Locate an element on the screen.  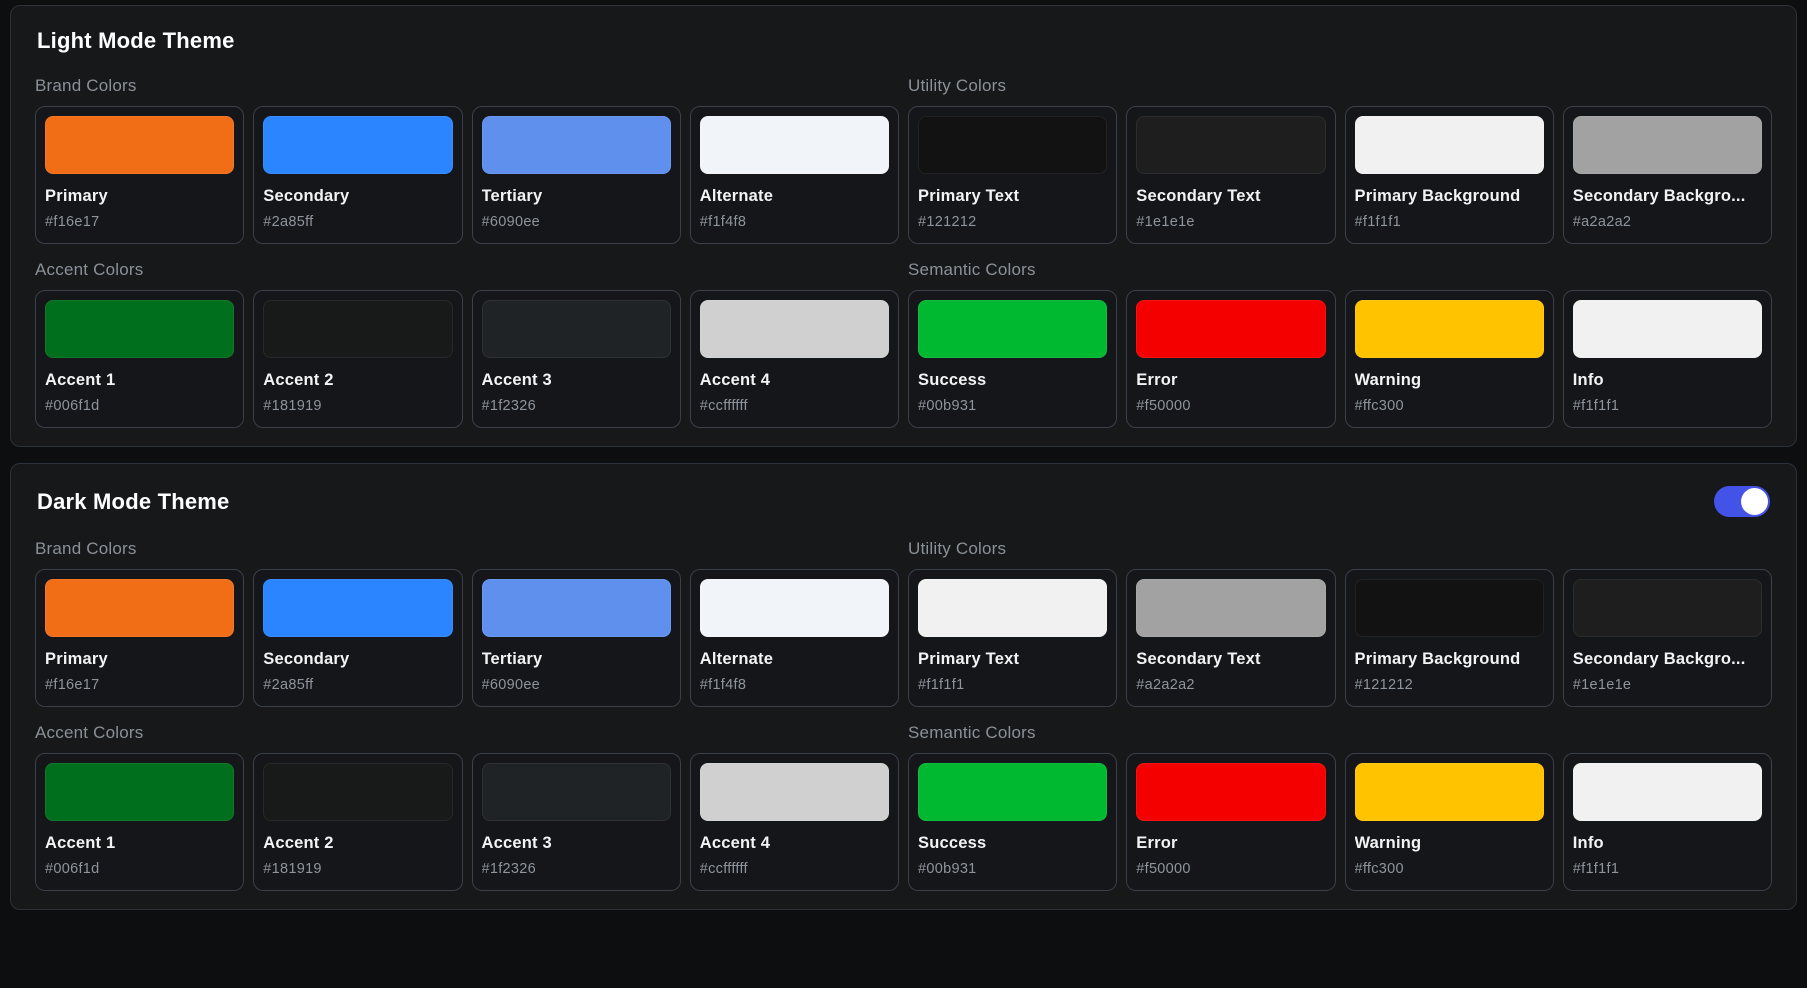
color-hex-value: #121212 is located at coordinates (947, 222).